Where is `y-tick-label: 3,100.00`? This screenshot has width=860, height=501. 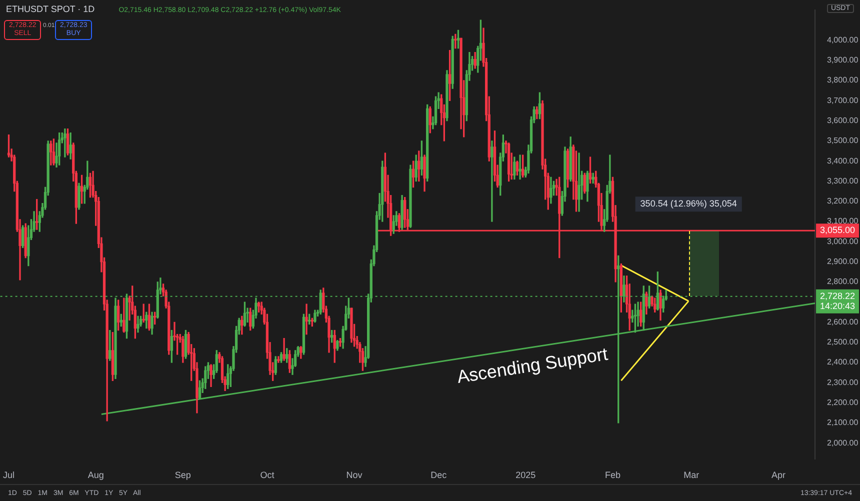 y-tick-label: 3,100.00 is located at coordinates (843, 221).